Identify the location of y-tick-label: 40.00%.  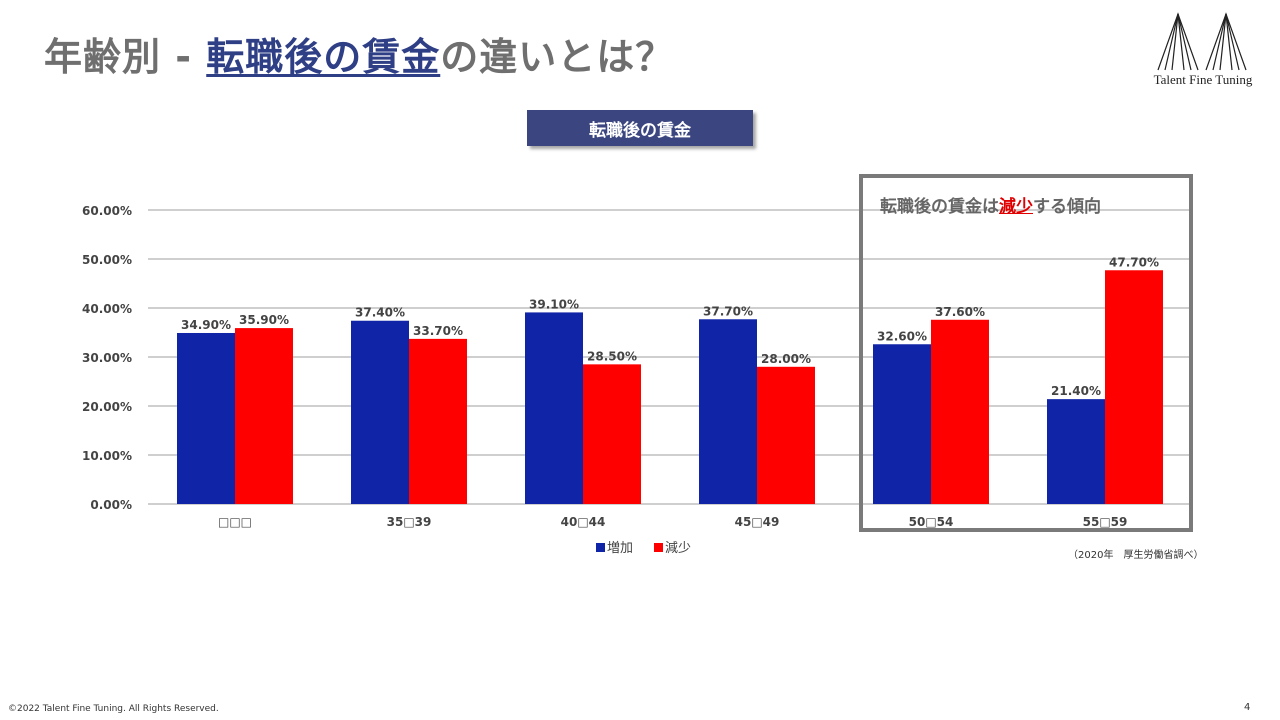
(107, 309).